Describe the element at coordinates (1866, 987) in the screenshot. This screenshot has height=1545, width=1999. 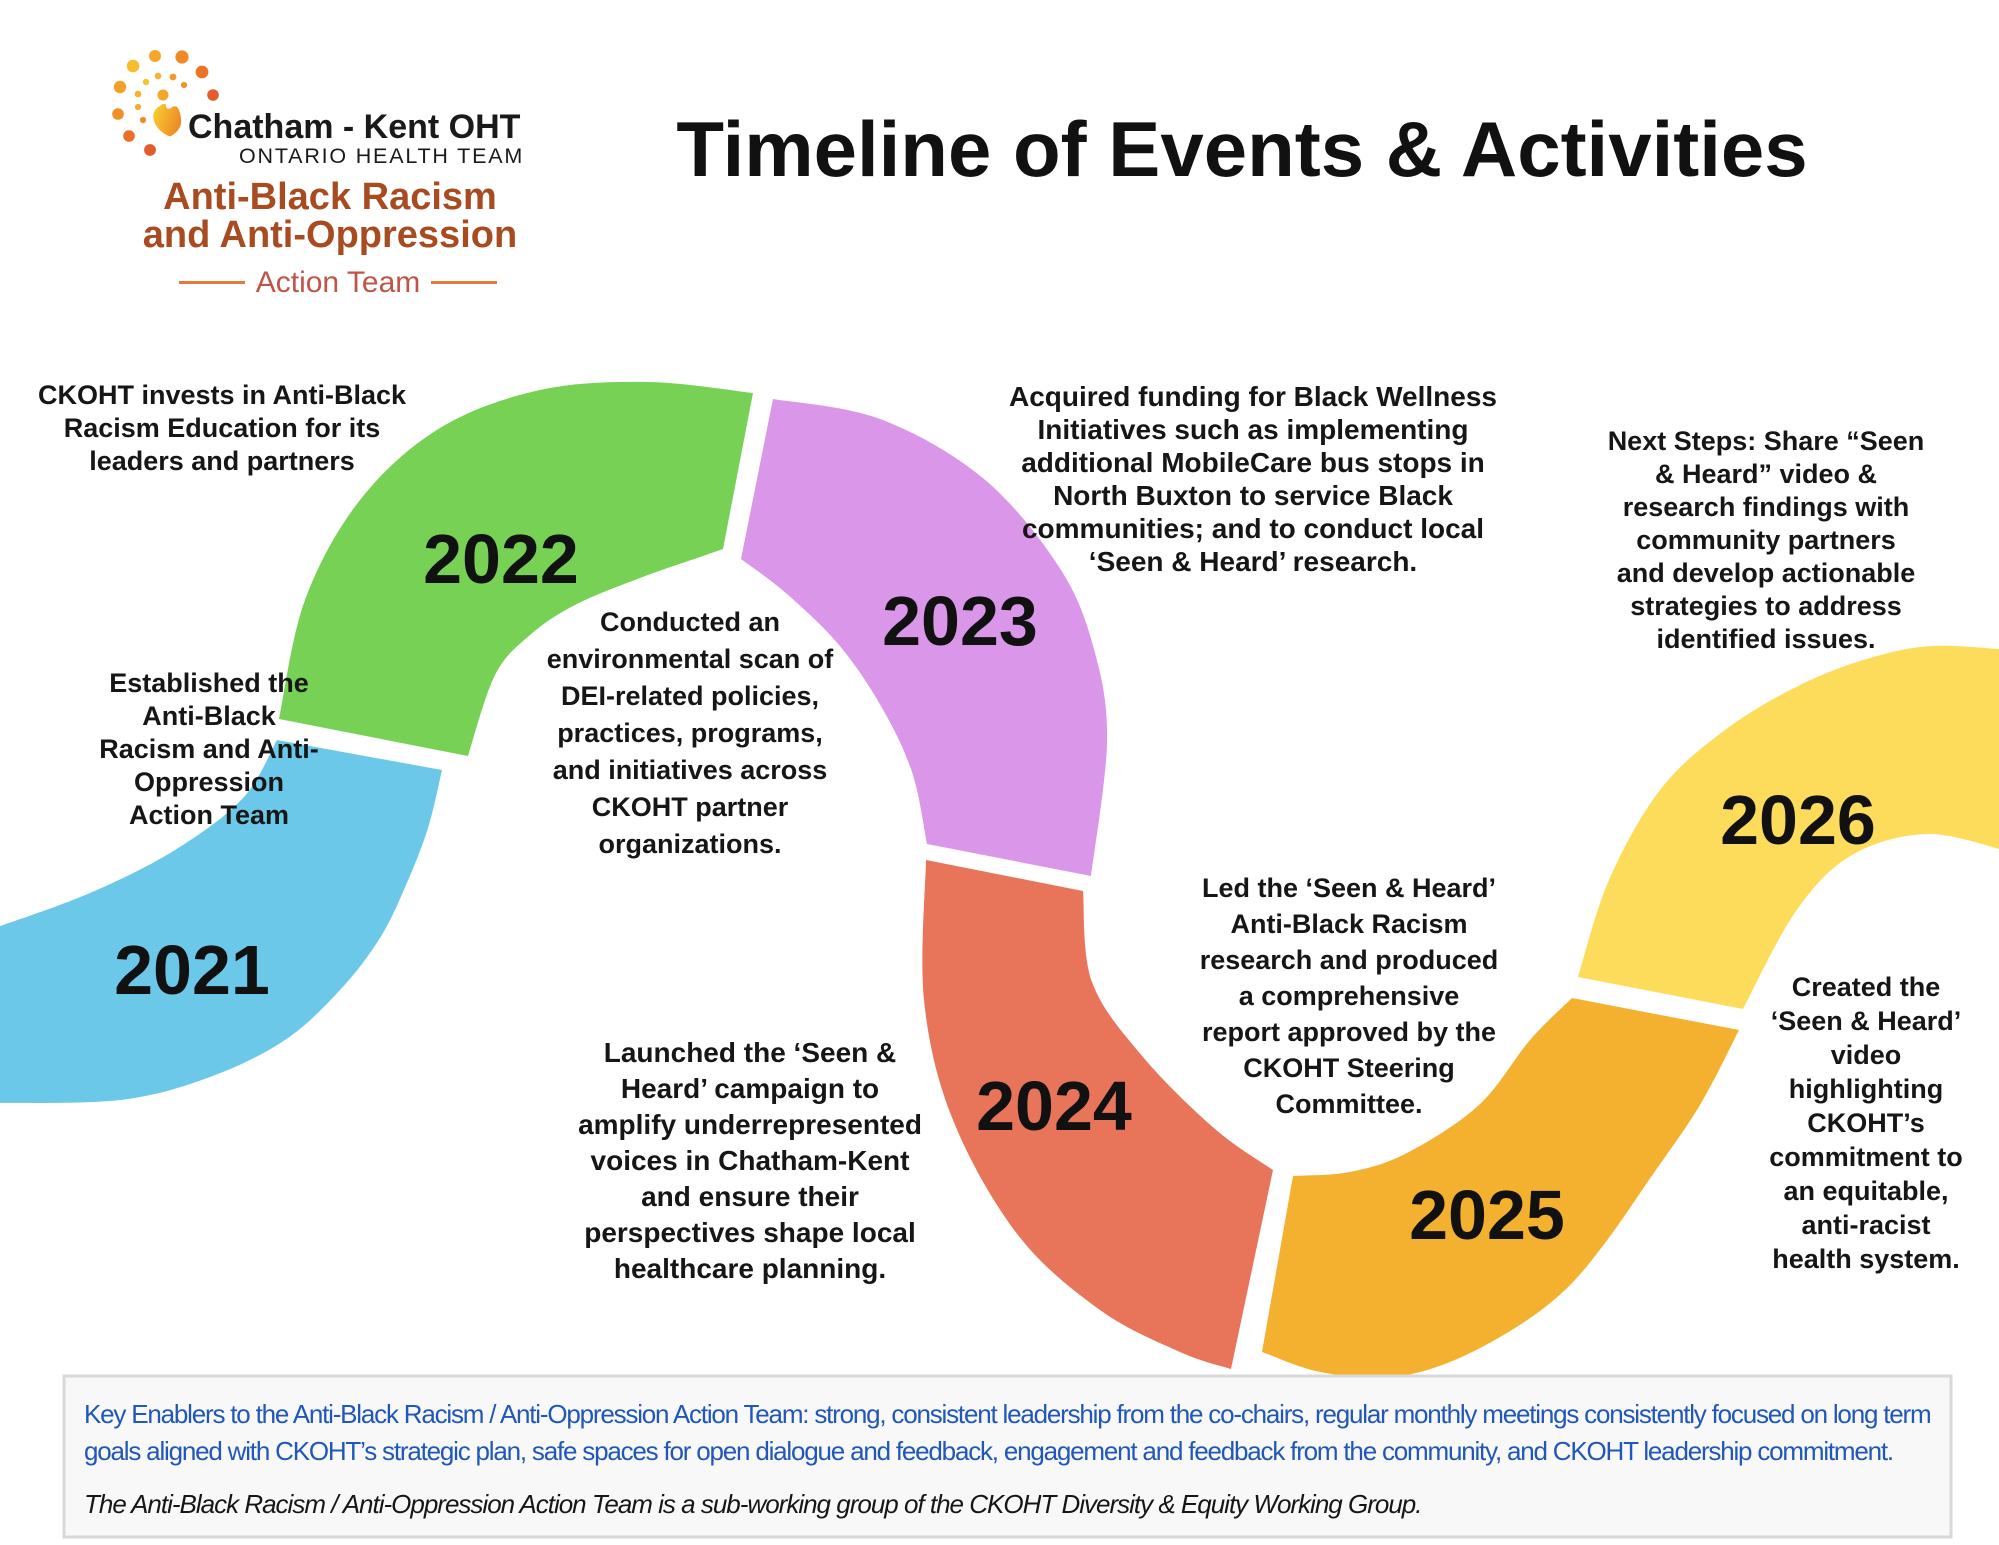
I see `svg-text: Created the` at that location.